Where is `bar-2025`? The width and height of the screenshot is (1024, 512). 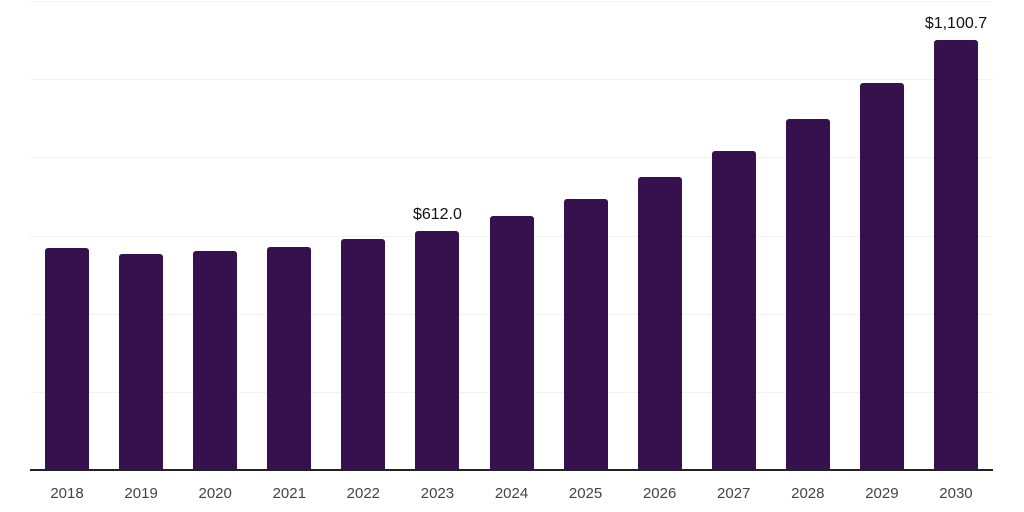 bar-2025 is located at coordinates (585, 334).